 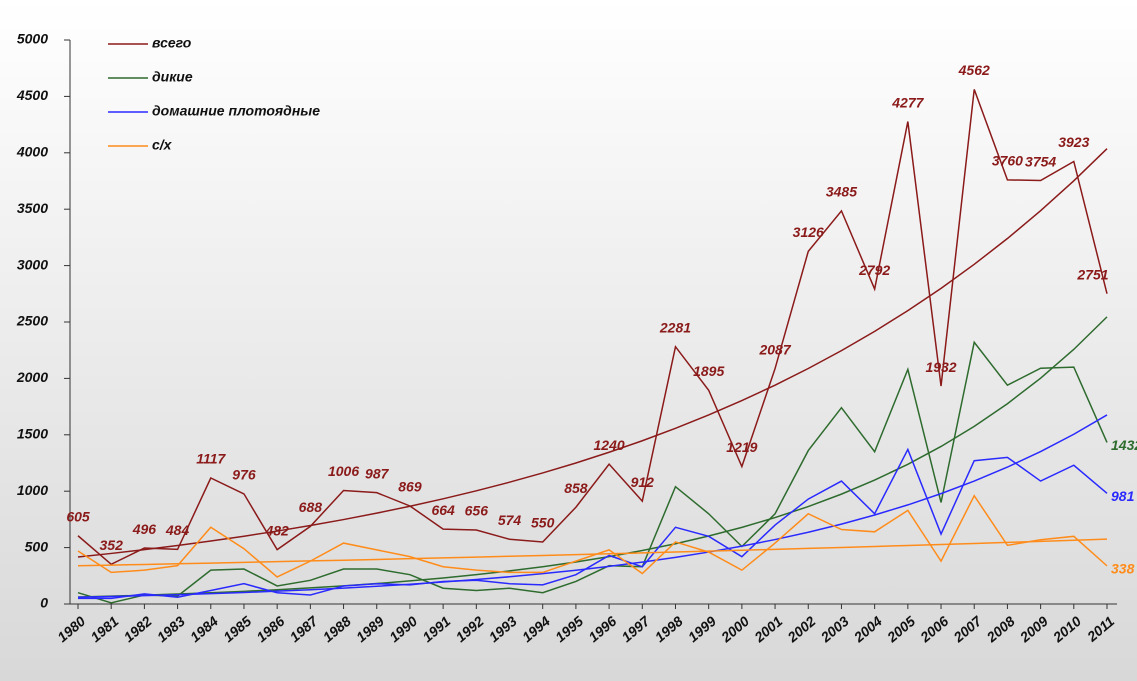 What do you see at coordinates (172, 43) in the screenshot?
I see `legend-label: всего` at bounding box center [172, 43].